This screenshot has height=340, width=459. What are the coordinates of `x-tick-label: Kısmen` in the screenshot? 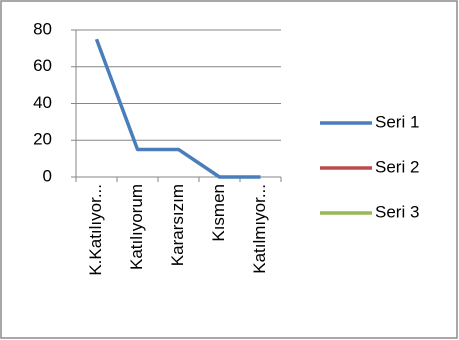 It's located at (218, 213).